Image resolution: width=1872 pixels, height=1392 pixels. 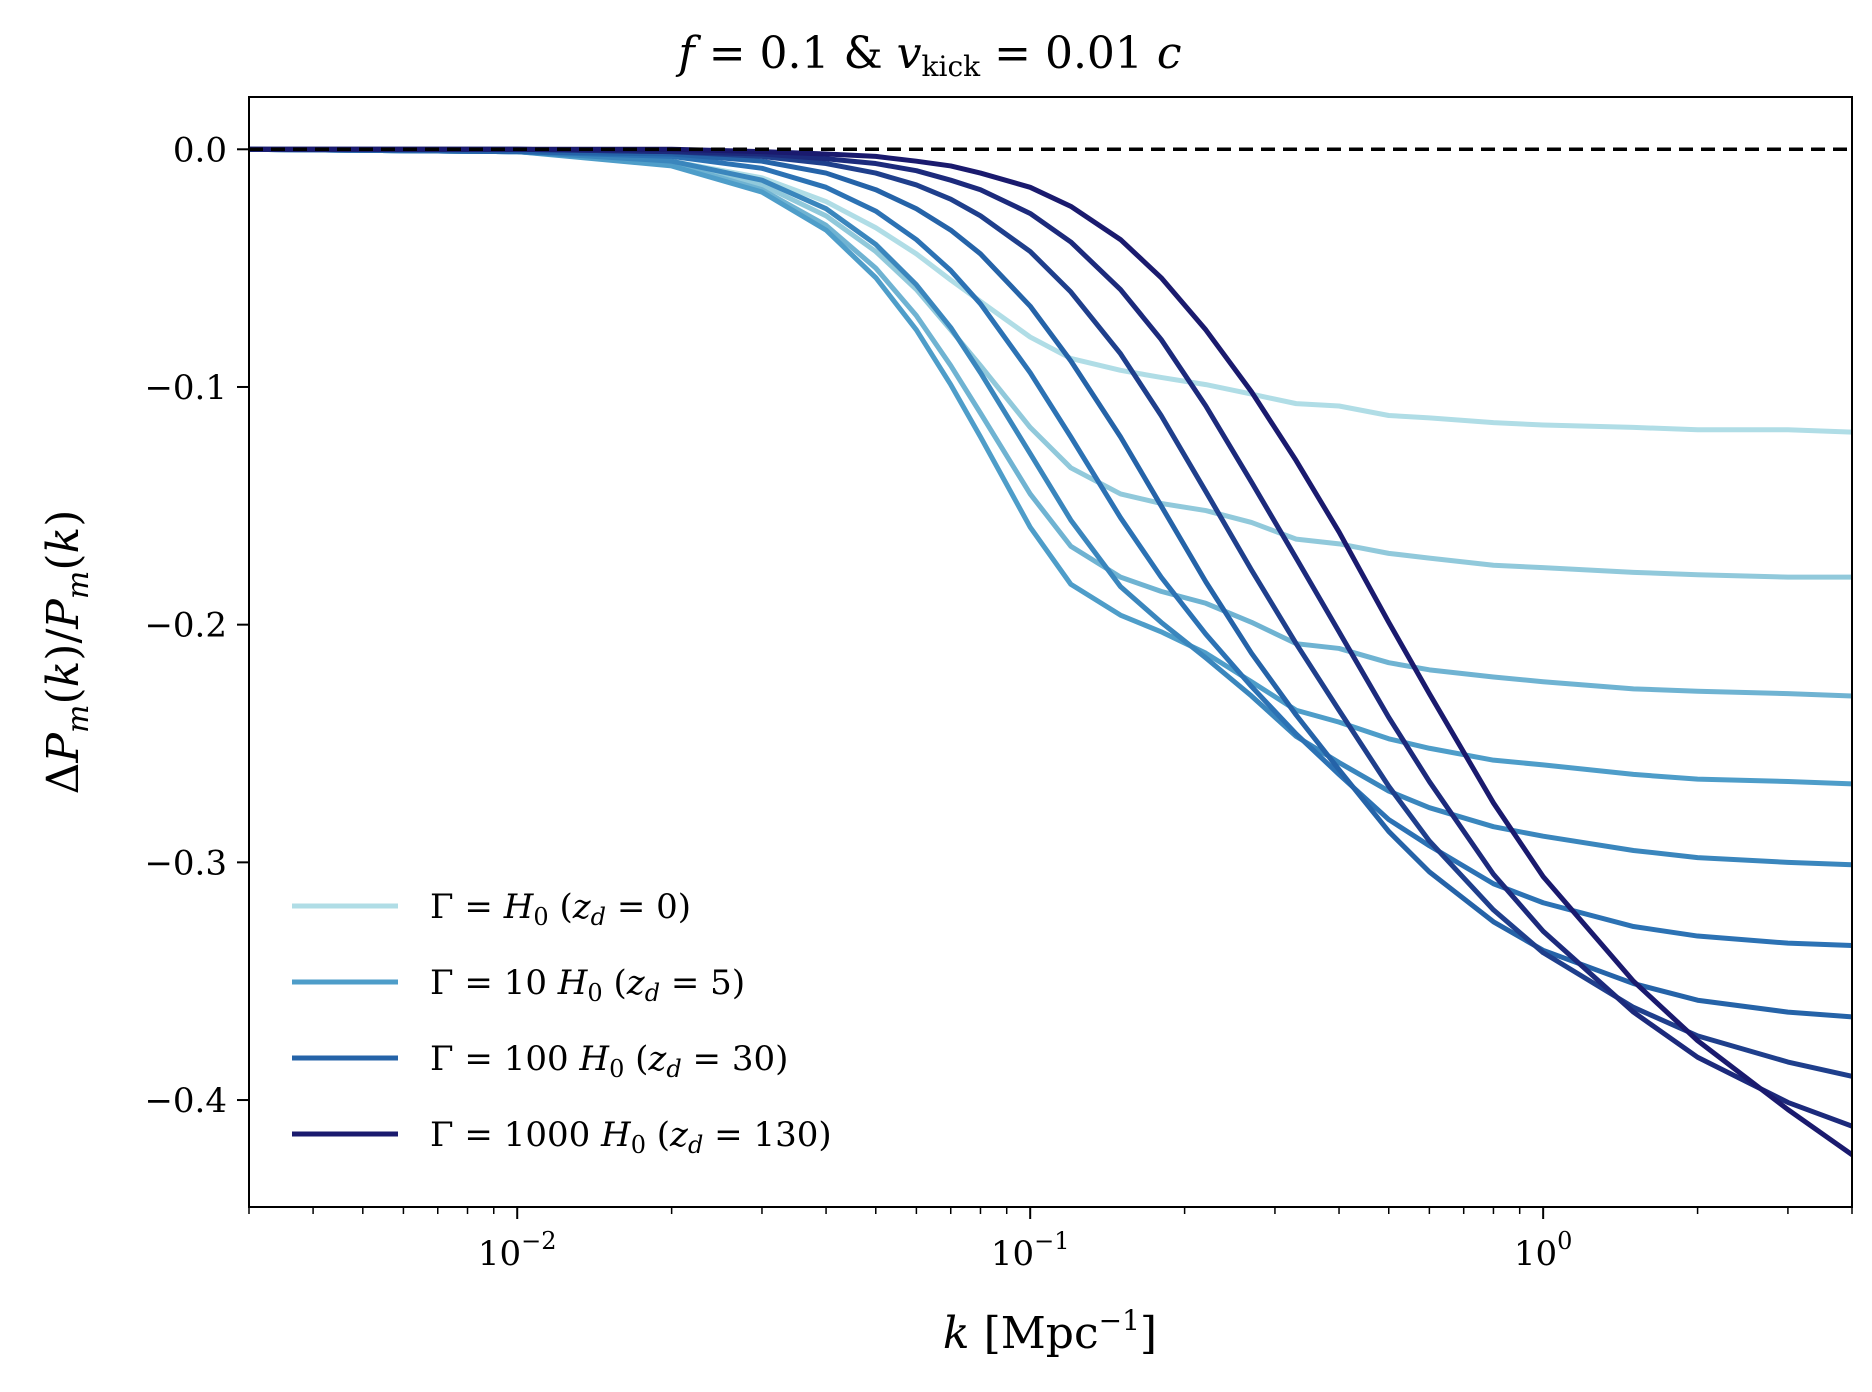 I want to click on x-tick-exp: −1, so click(x=1051, y=1241).